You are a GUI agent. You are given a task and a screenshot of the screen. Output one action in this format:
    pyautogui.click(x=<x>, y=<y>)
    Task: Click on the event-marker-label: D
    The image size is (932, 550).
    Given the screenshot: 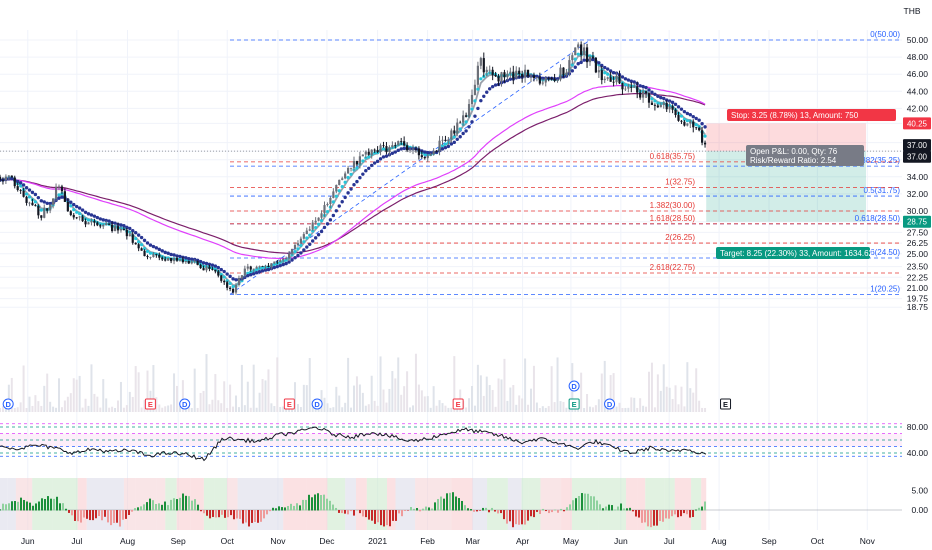 What is the action you would take?
    pyautogui.click(x=610, y=404)
    